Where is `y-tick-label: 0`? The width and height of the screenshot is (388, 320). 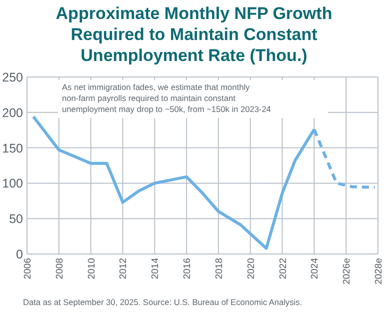 y-tick-label: 0 is located at coordinates (20, 255).